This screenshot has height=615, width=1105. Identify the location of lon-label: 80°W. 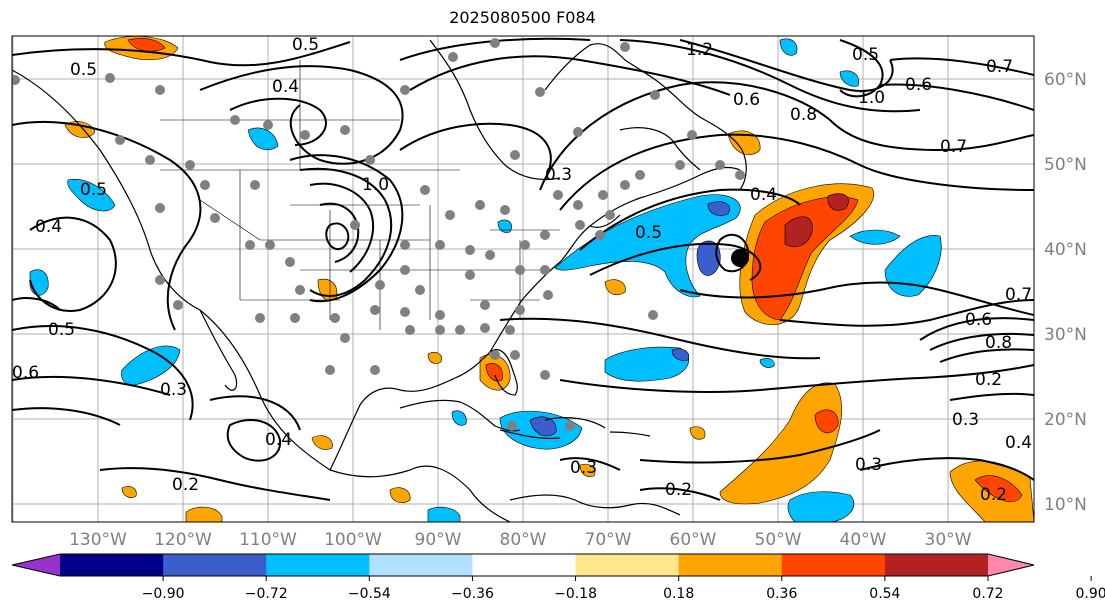
(523, 540).